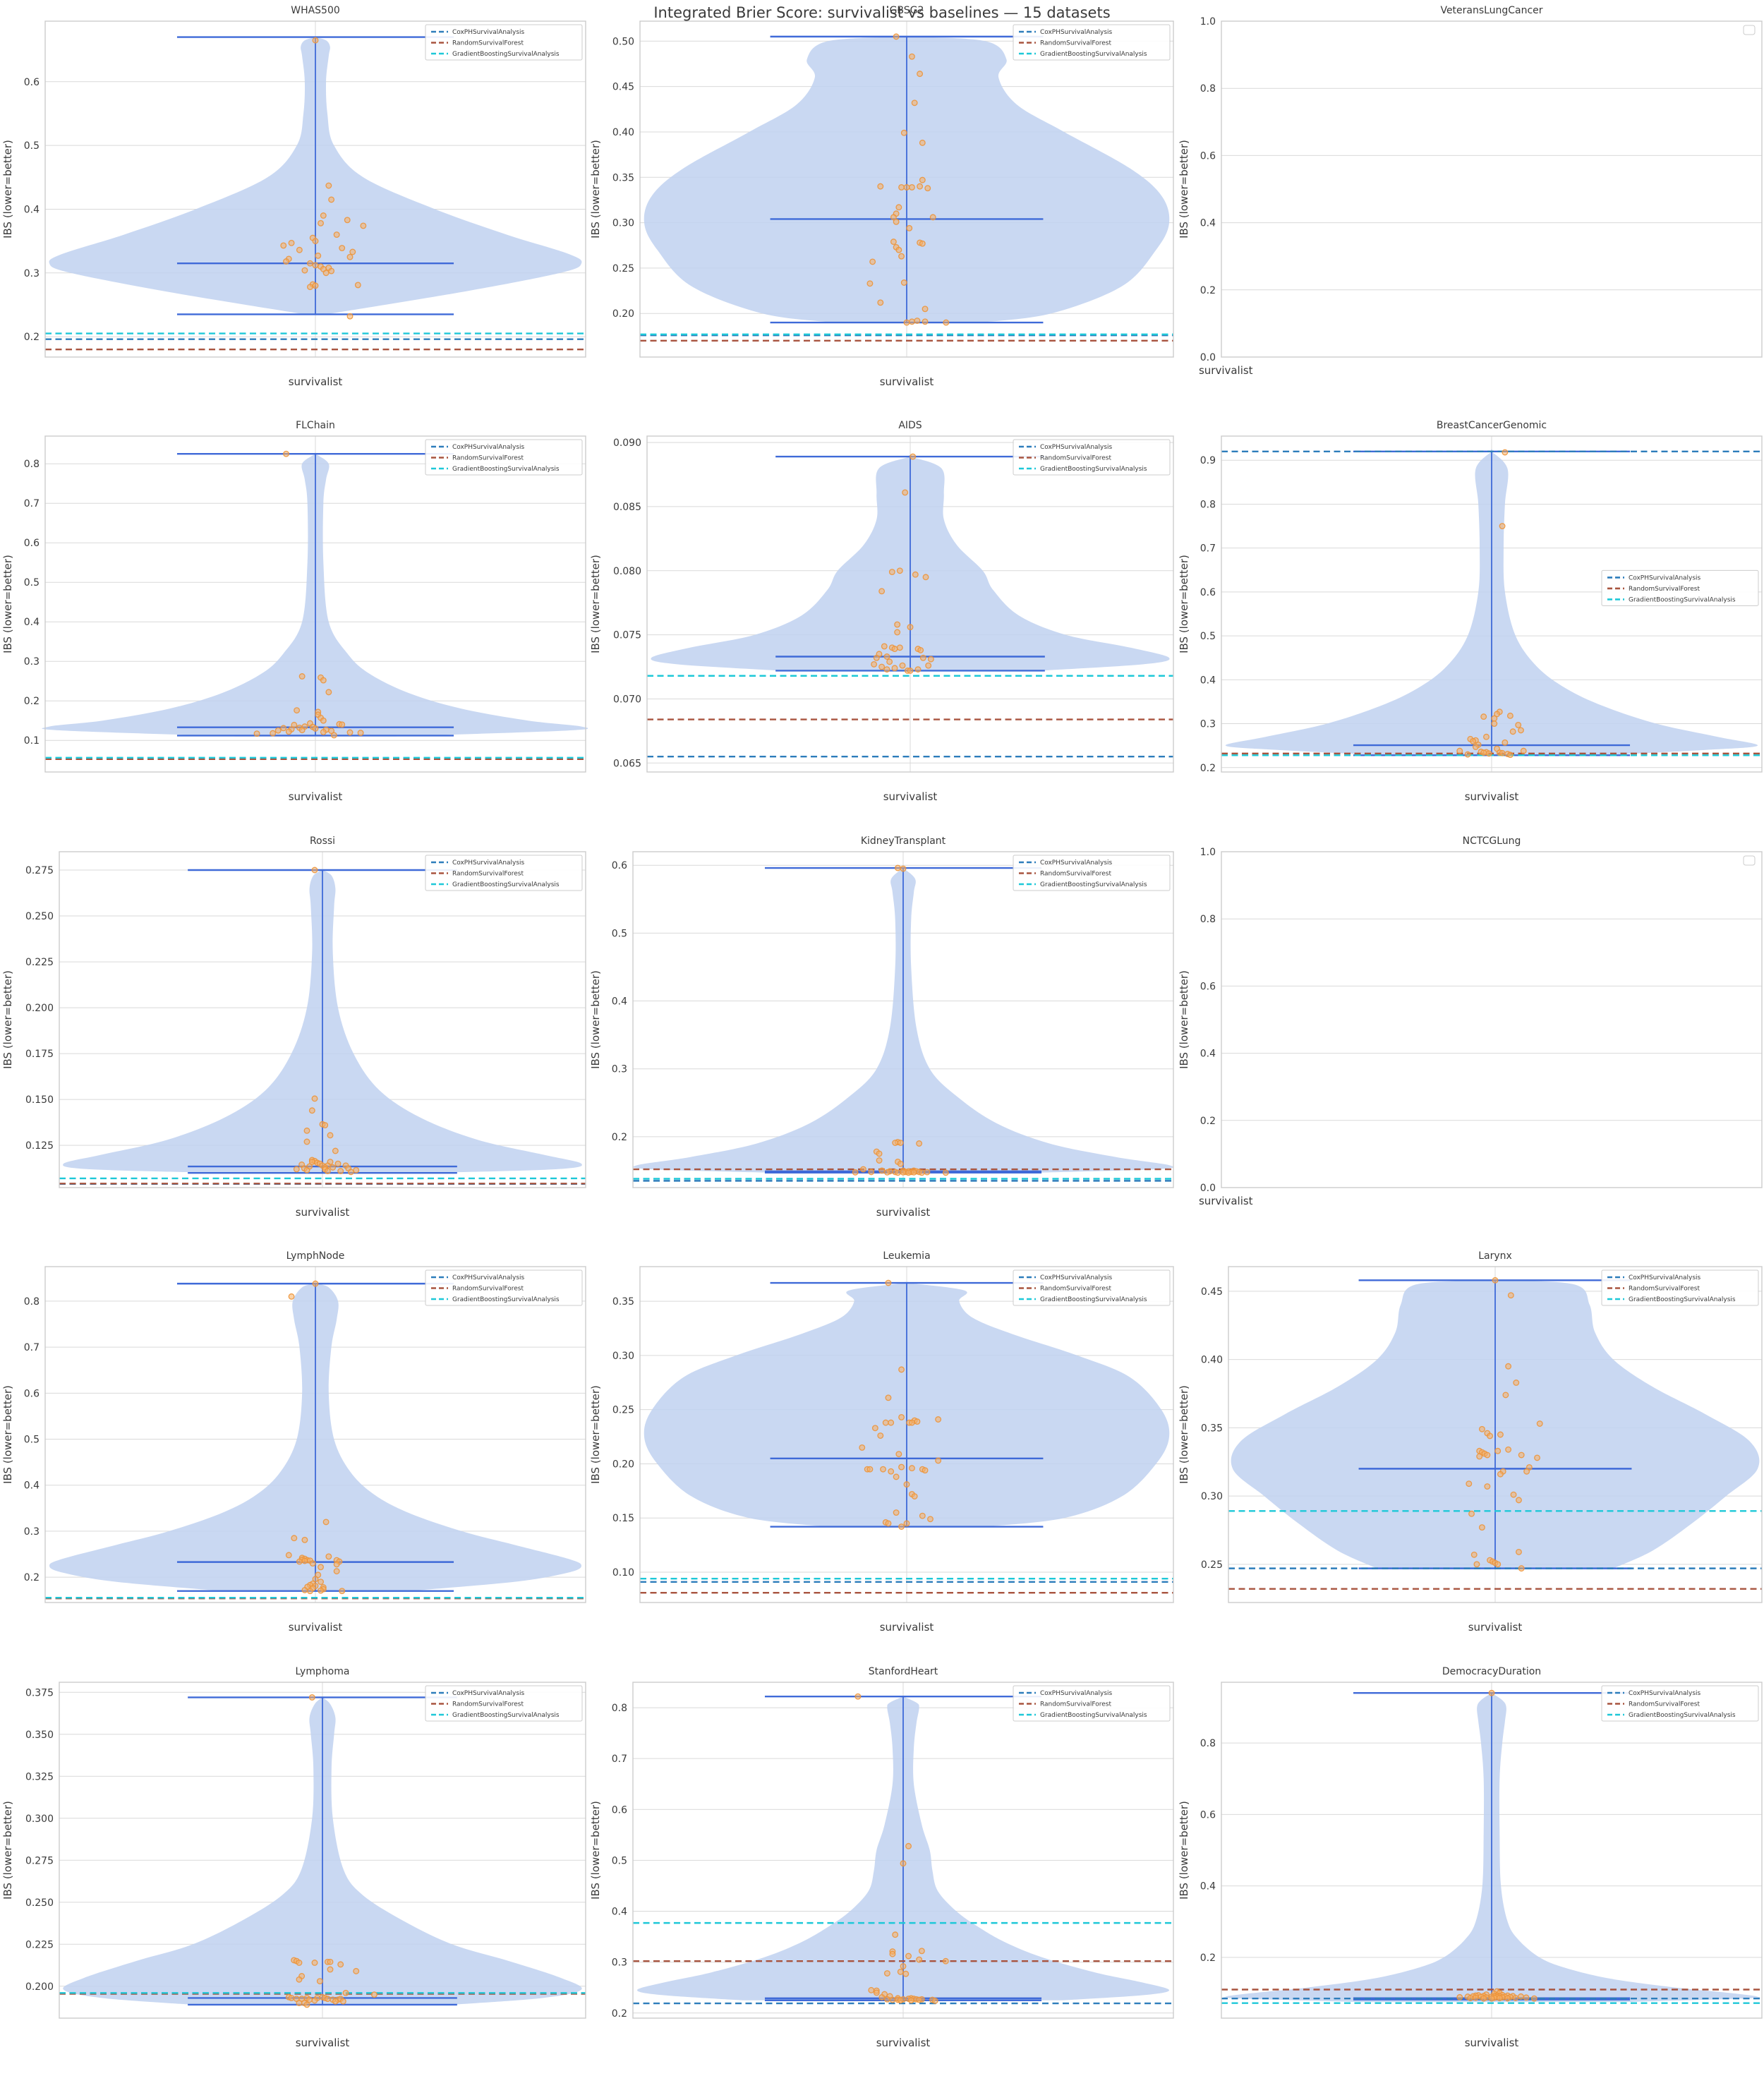 The image size is (1764, 2076). What do you see at coordinates (32, 1302) in the screenshot?
I see `y-tick-label: 0.8` at bounding box center [32, 1302].